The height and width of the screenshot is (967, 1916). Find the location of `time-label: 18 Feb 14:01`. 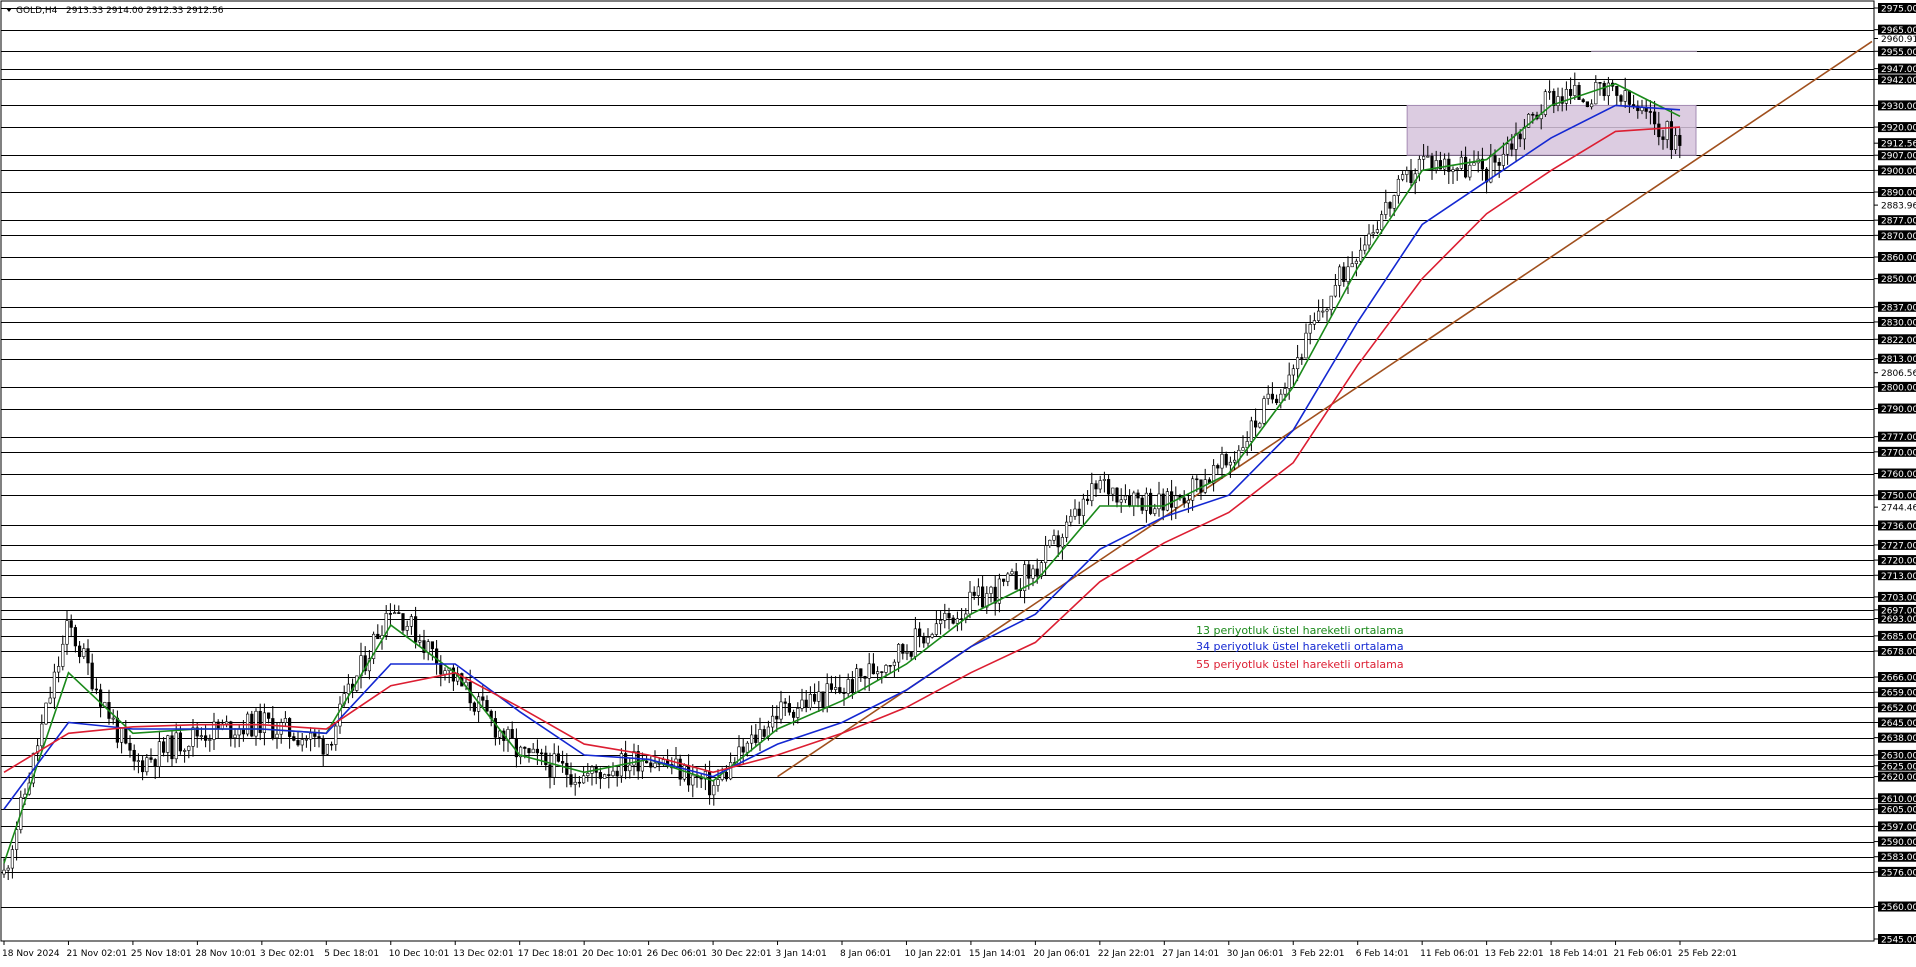

time-label: 18 Feb 14:01 is located at coordinates (1578, 954).